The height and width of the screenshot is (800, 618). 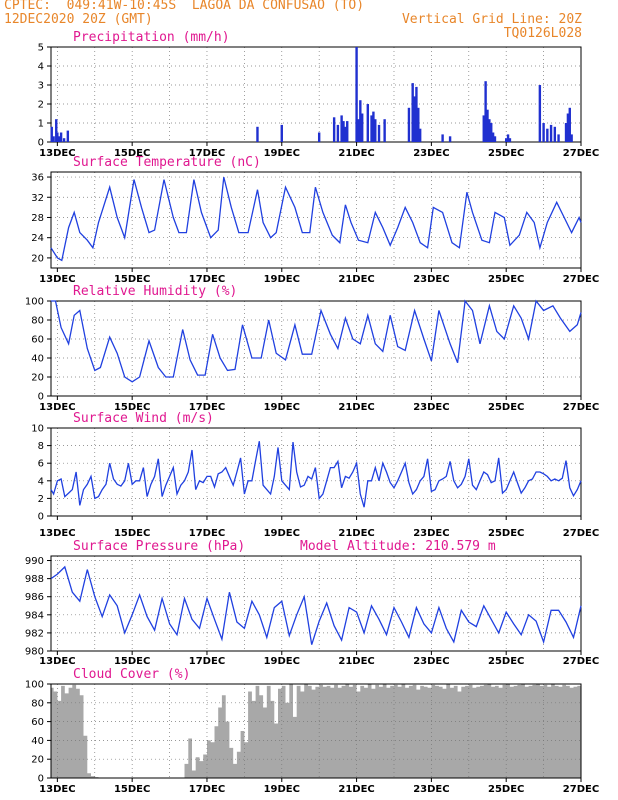 I want to click on y-tick-label: 980, so click(x=34, y=652).